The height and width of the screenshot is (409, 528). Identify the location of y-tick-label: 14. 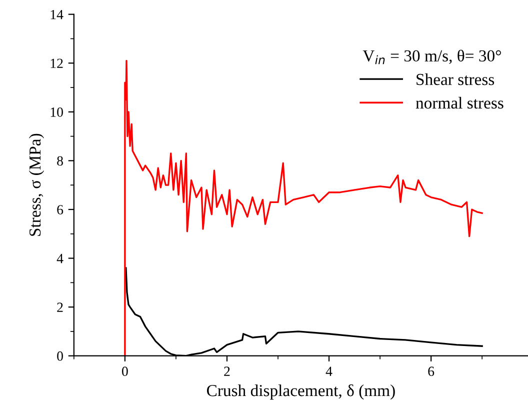
(57, 15).